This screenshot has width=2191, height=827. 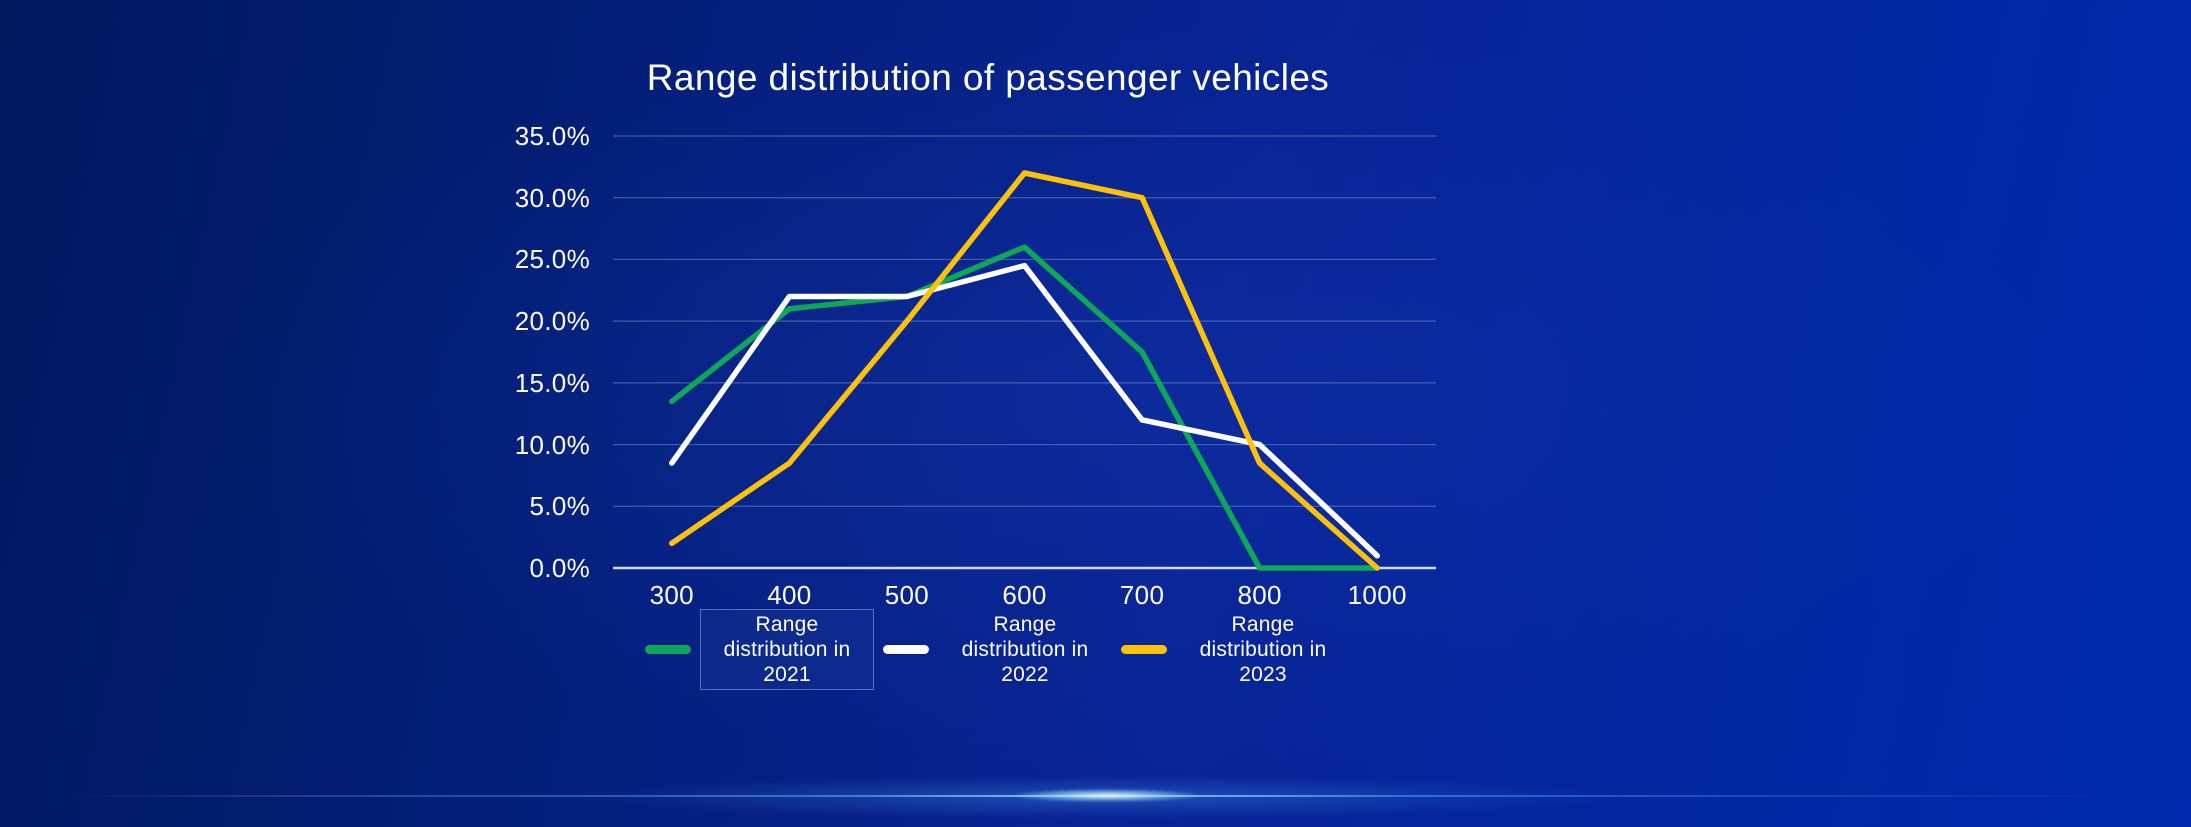 I want to click on x-axis-tick-400: 400, so click(x=789, y=595).